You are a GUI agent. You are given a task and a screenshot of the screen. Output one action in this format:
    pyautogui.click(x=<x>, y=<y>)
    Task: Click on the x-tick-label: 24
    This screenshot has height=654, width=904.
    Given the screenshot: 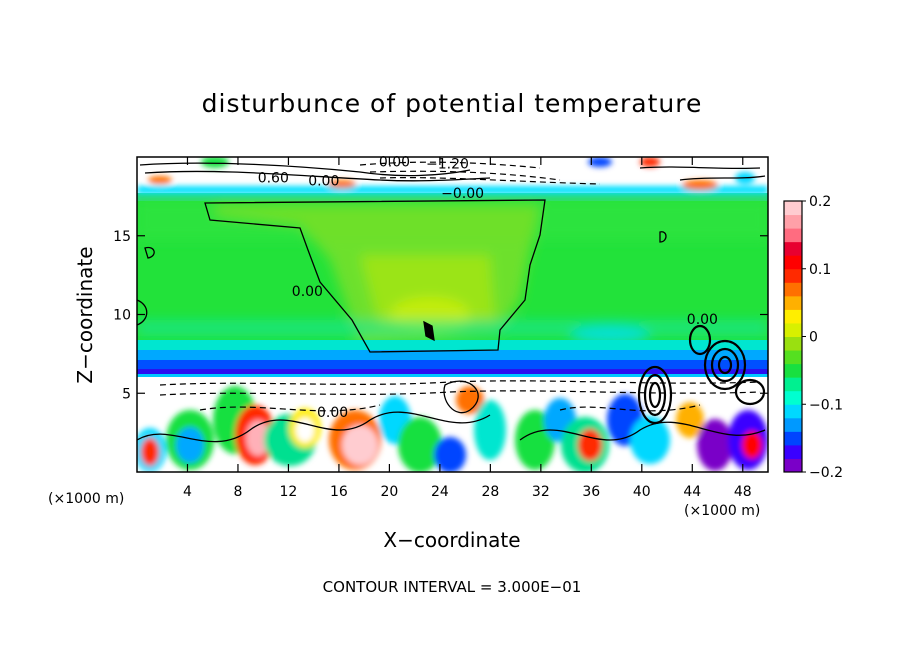 What is the action you would take?
    pyautogui.click(x=440, y=492)
    